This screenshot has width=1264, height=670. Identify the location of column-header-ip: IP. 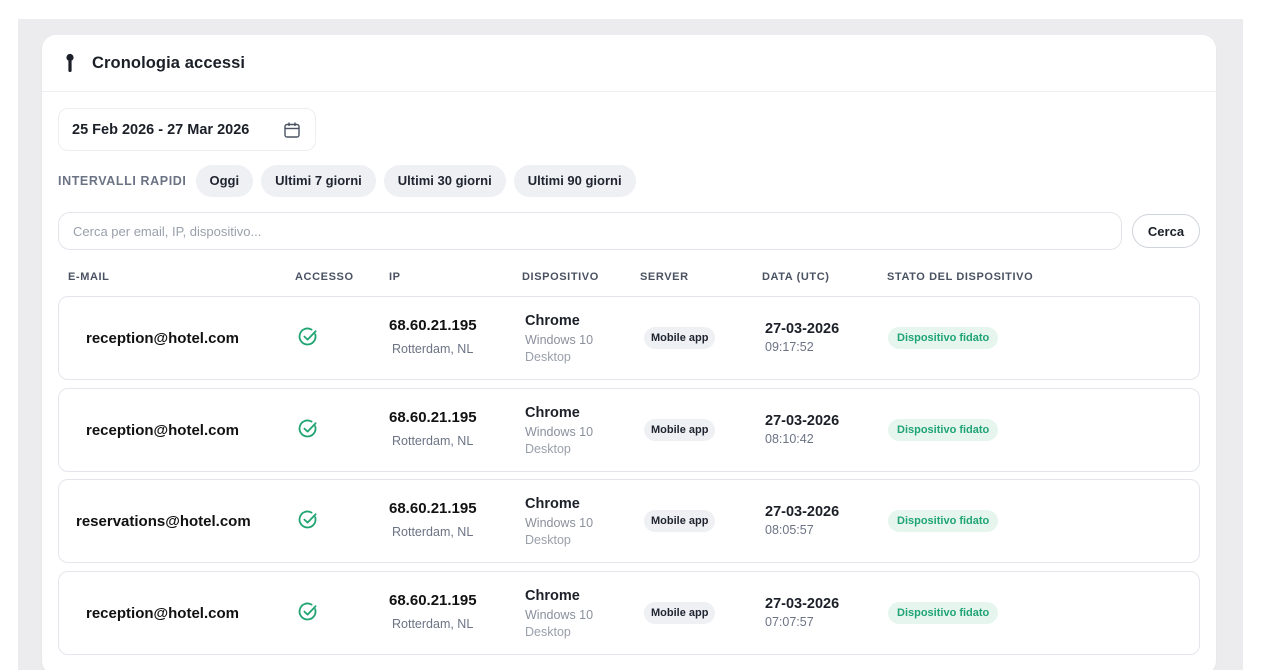
(395, 277).